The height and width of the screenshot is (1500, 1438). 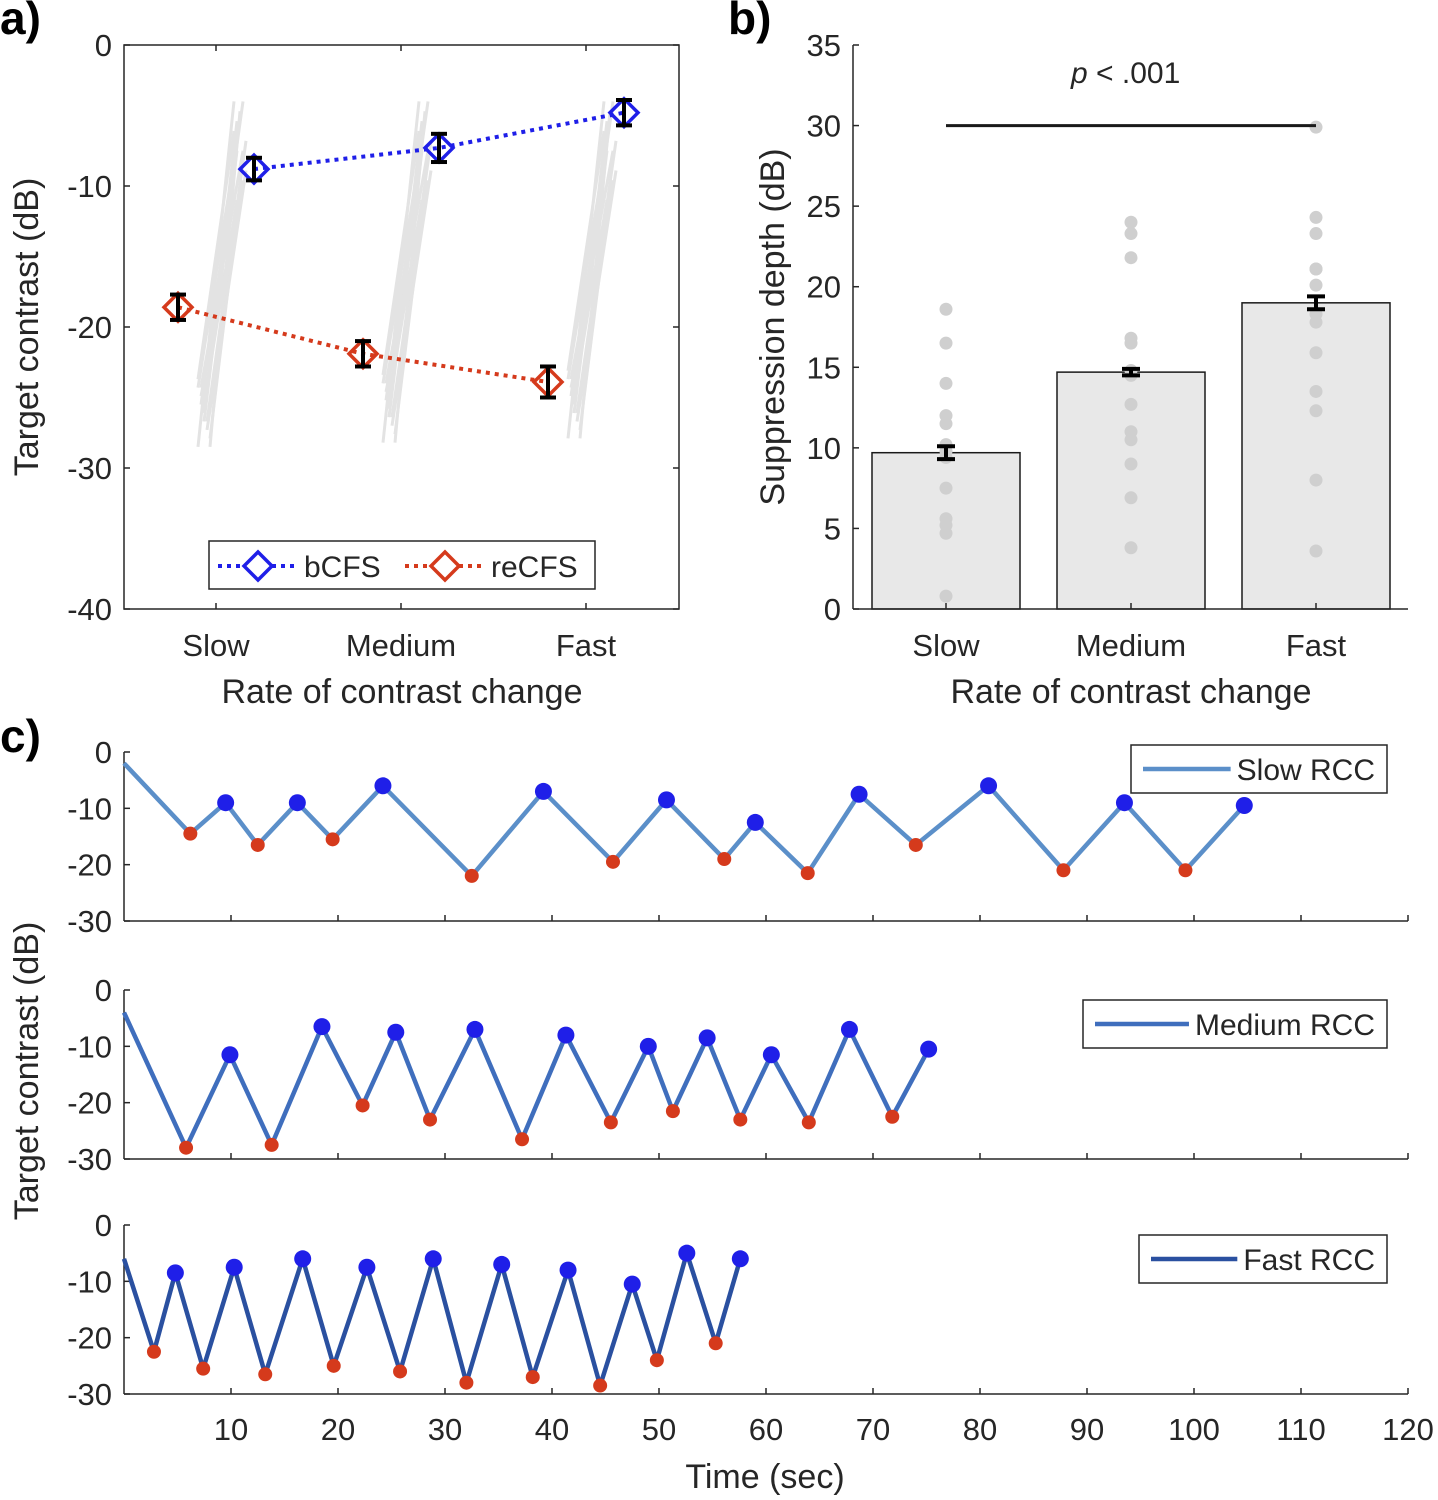 What do you see at coordinates (824, 448) in the screenshot?
I see `y-tick-label: 10` at bounding box center [824, 448].